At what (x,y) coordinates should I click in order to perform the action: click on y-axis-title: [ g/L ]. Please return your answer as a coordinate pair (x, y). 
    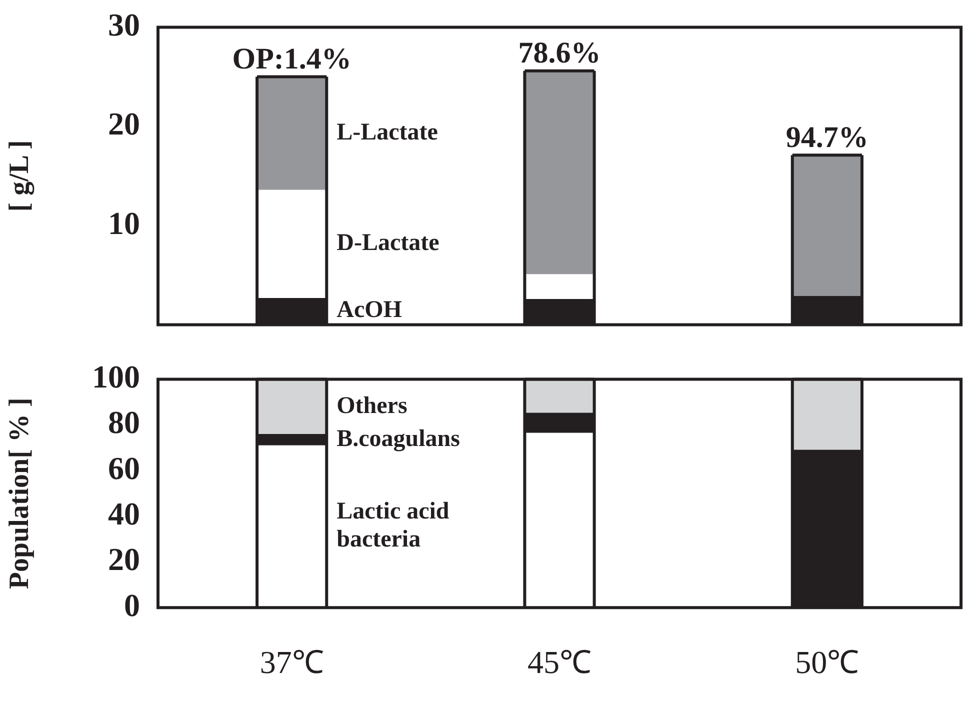
    Looking at the image, I should click on (20, 176).